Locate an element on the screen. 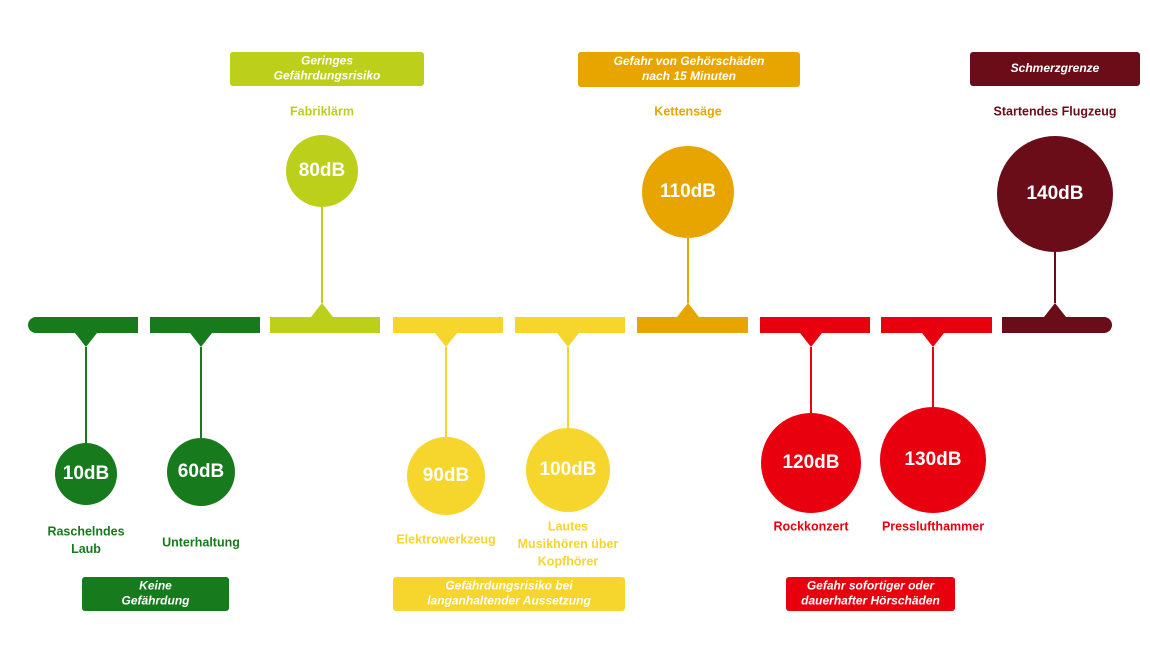 This screenshot has width=1150, height=652. source-label: Kopfhörer is located at coordinates (568, 561).